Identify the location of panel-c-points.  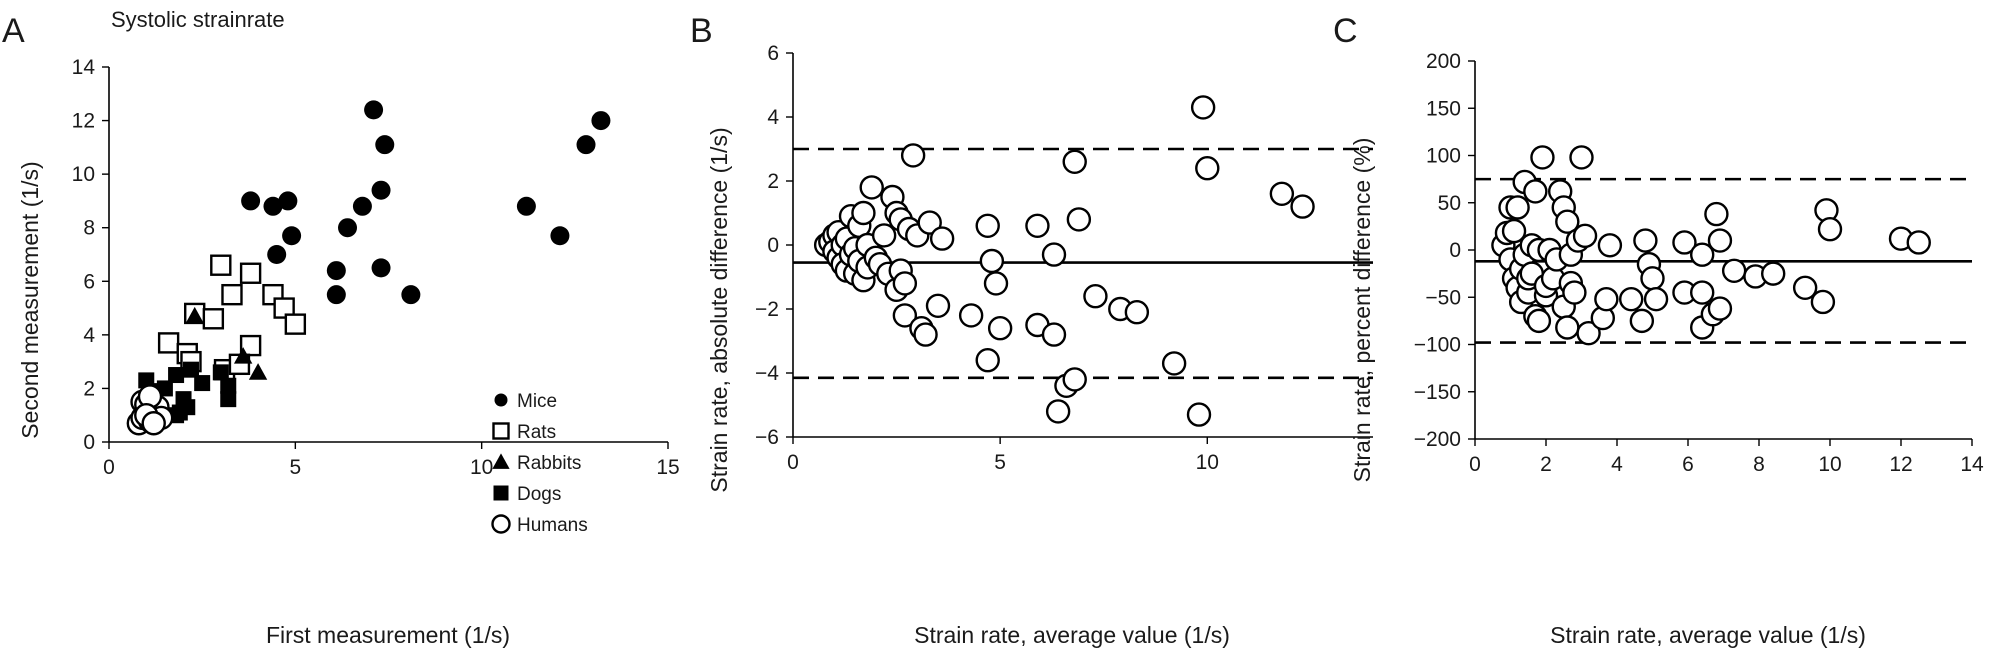
(1711, 245).